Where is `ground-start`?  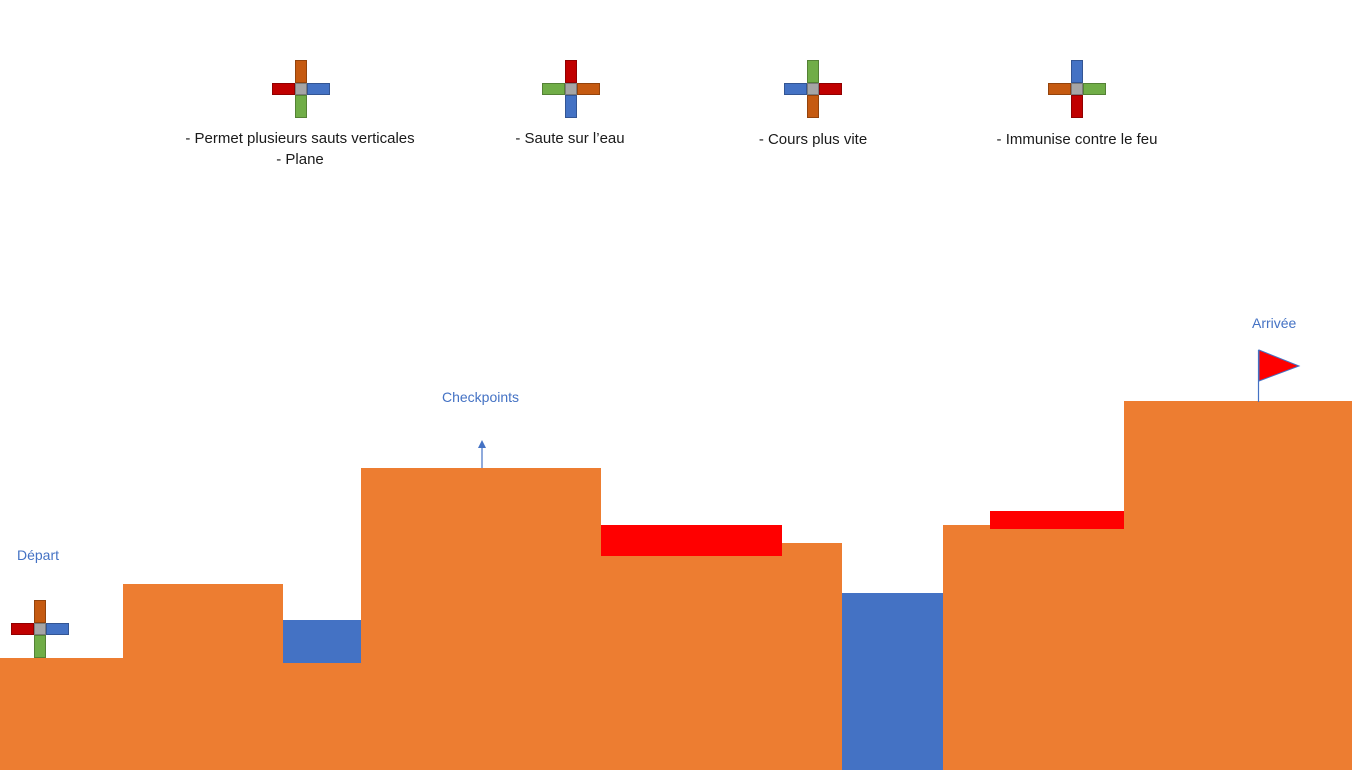
ground-start is located at coordinates (61, 714).